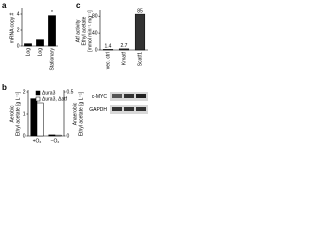 The height and width of the screenshot is (240, 320). What do you see at coordinates (49, 93) in the screenshot?
I see `legend-label: Δura3` at bounding box center [49, 93].